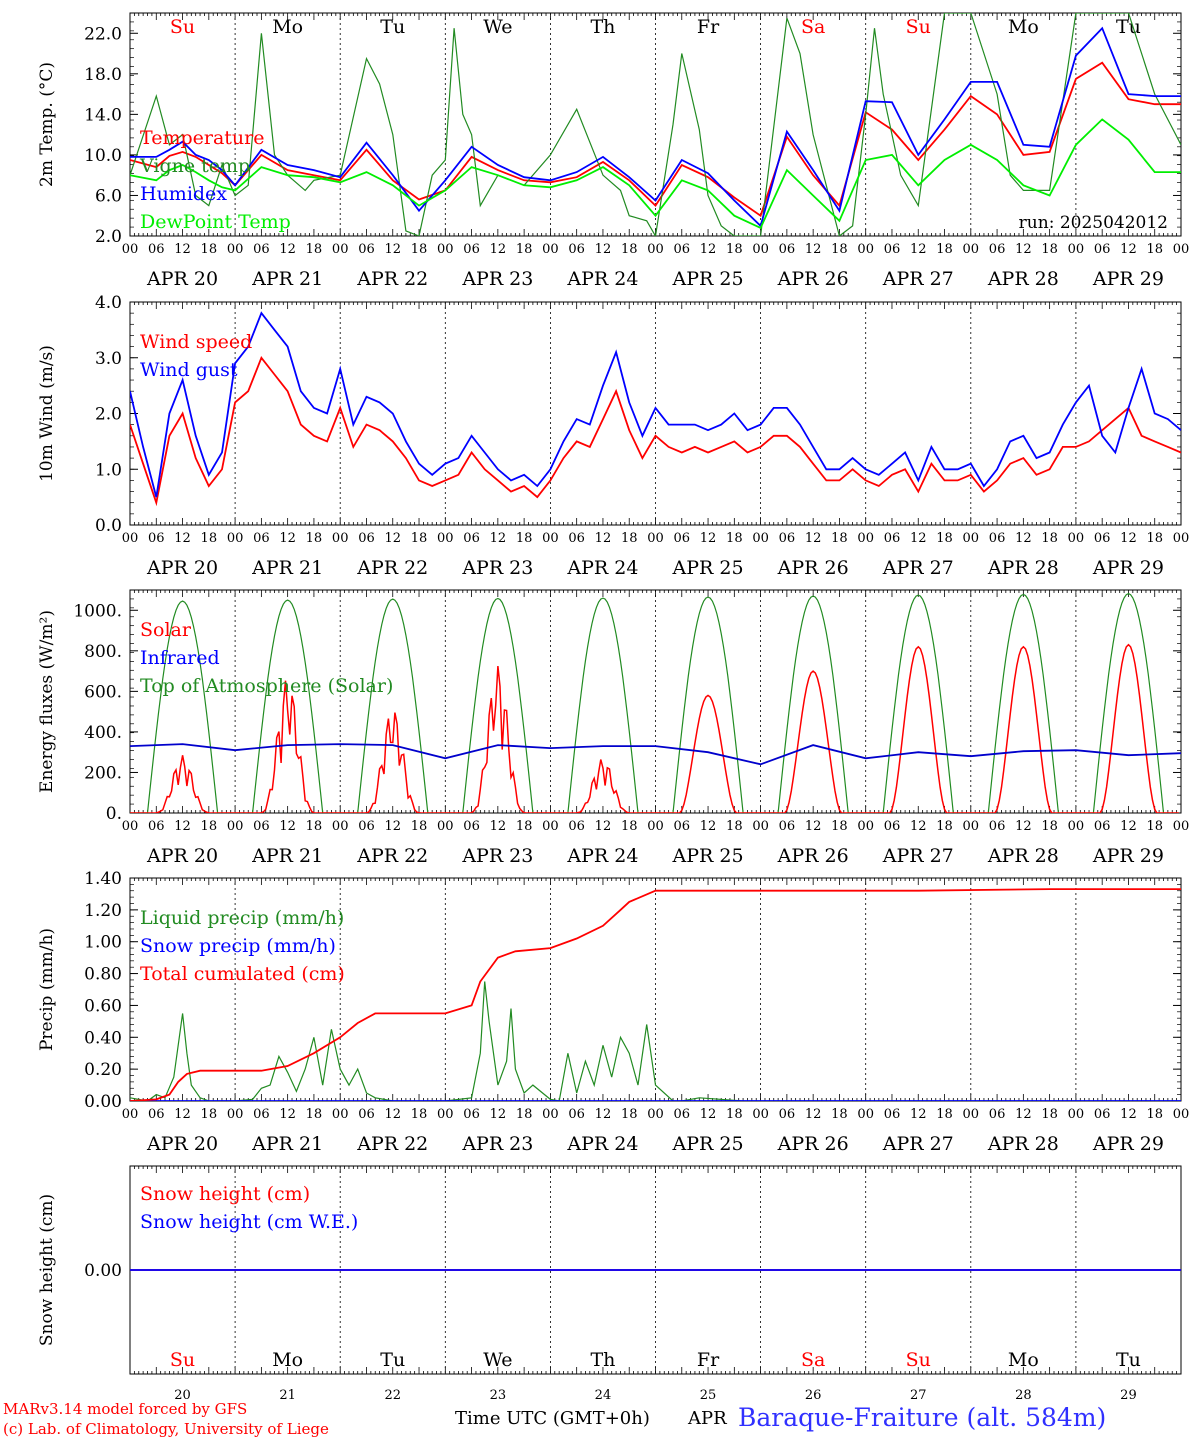 Image resolution: width=1194 pixels, height=1440 pixels. What do you see at coordinates (103, 975) in the screenshot?
I see `y-tick-label: 0.80` at bounding box center [103, 975].